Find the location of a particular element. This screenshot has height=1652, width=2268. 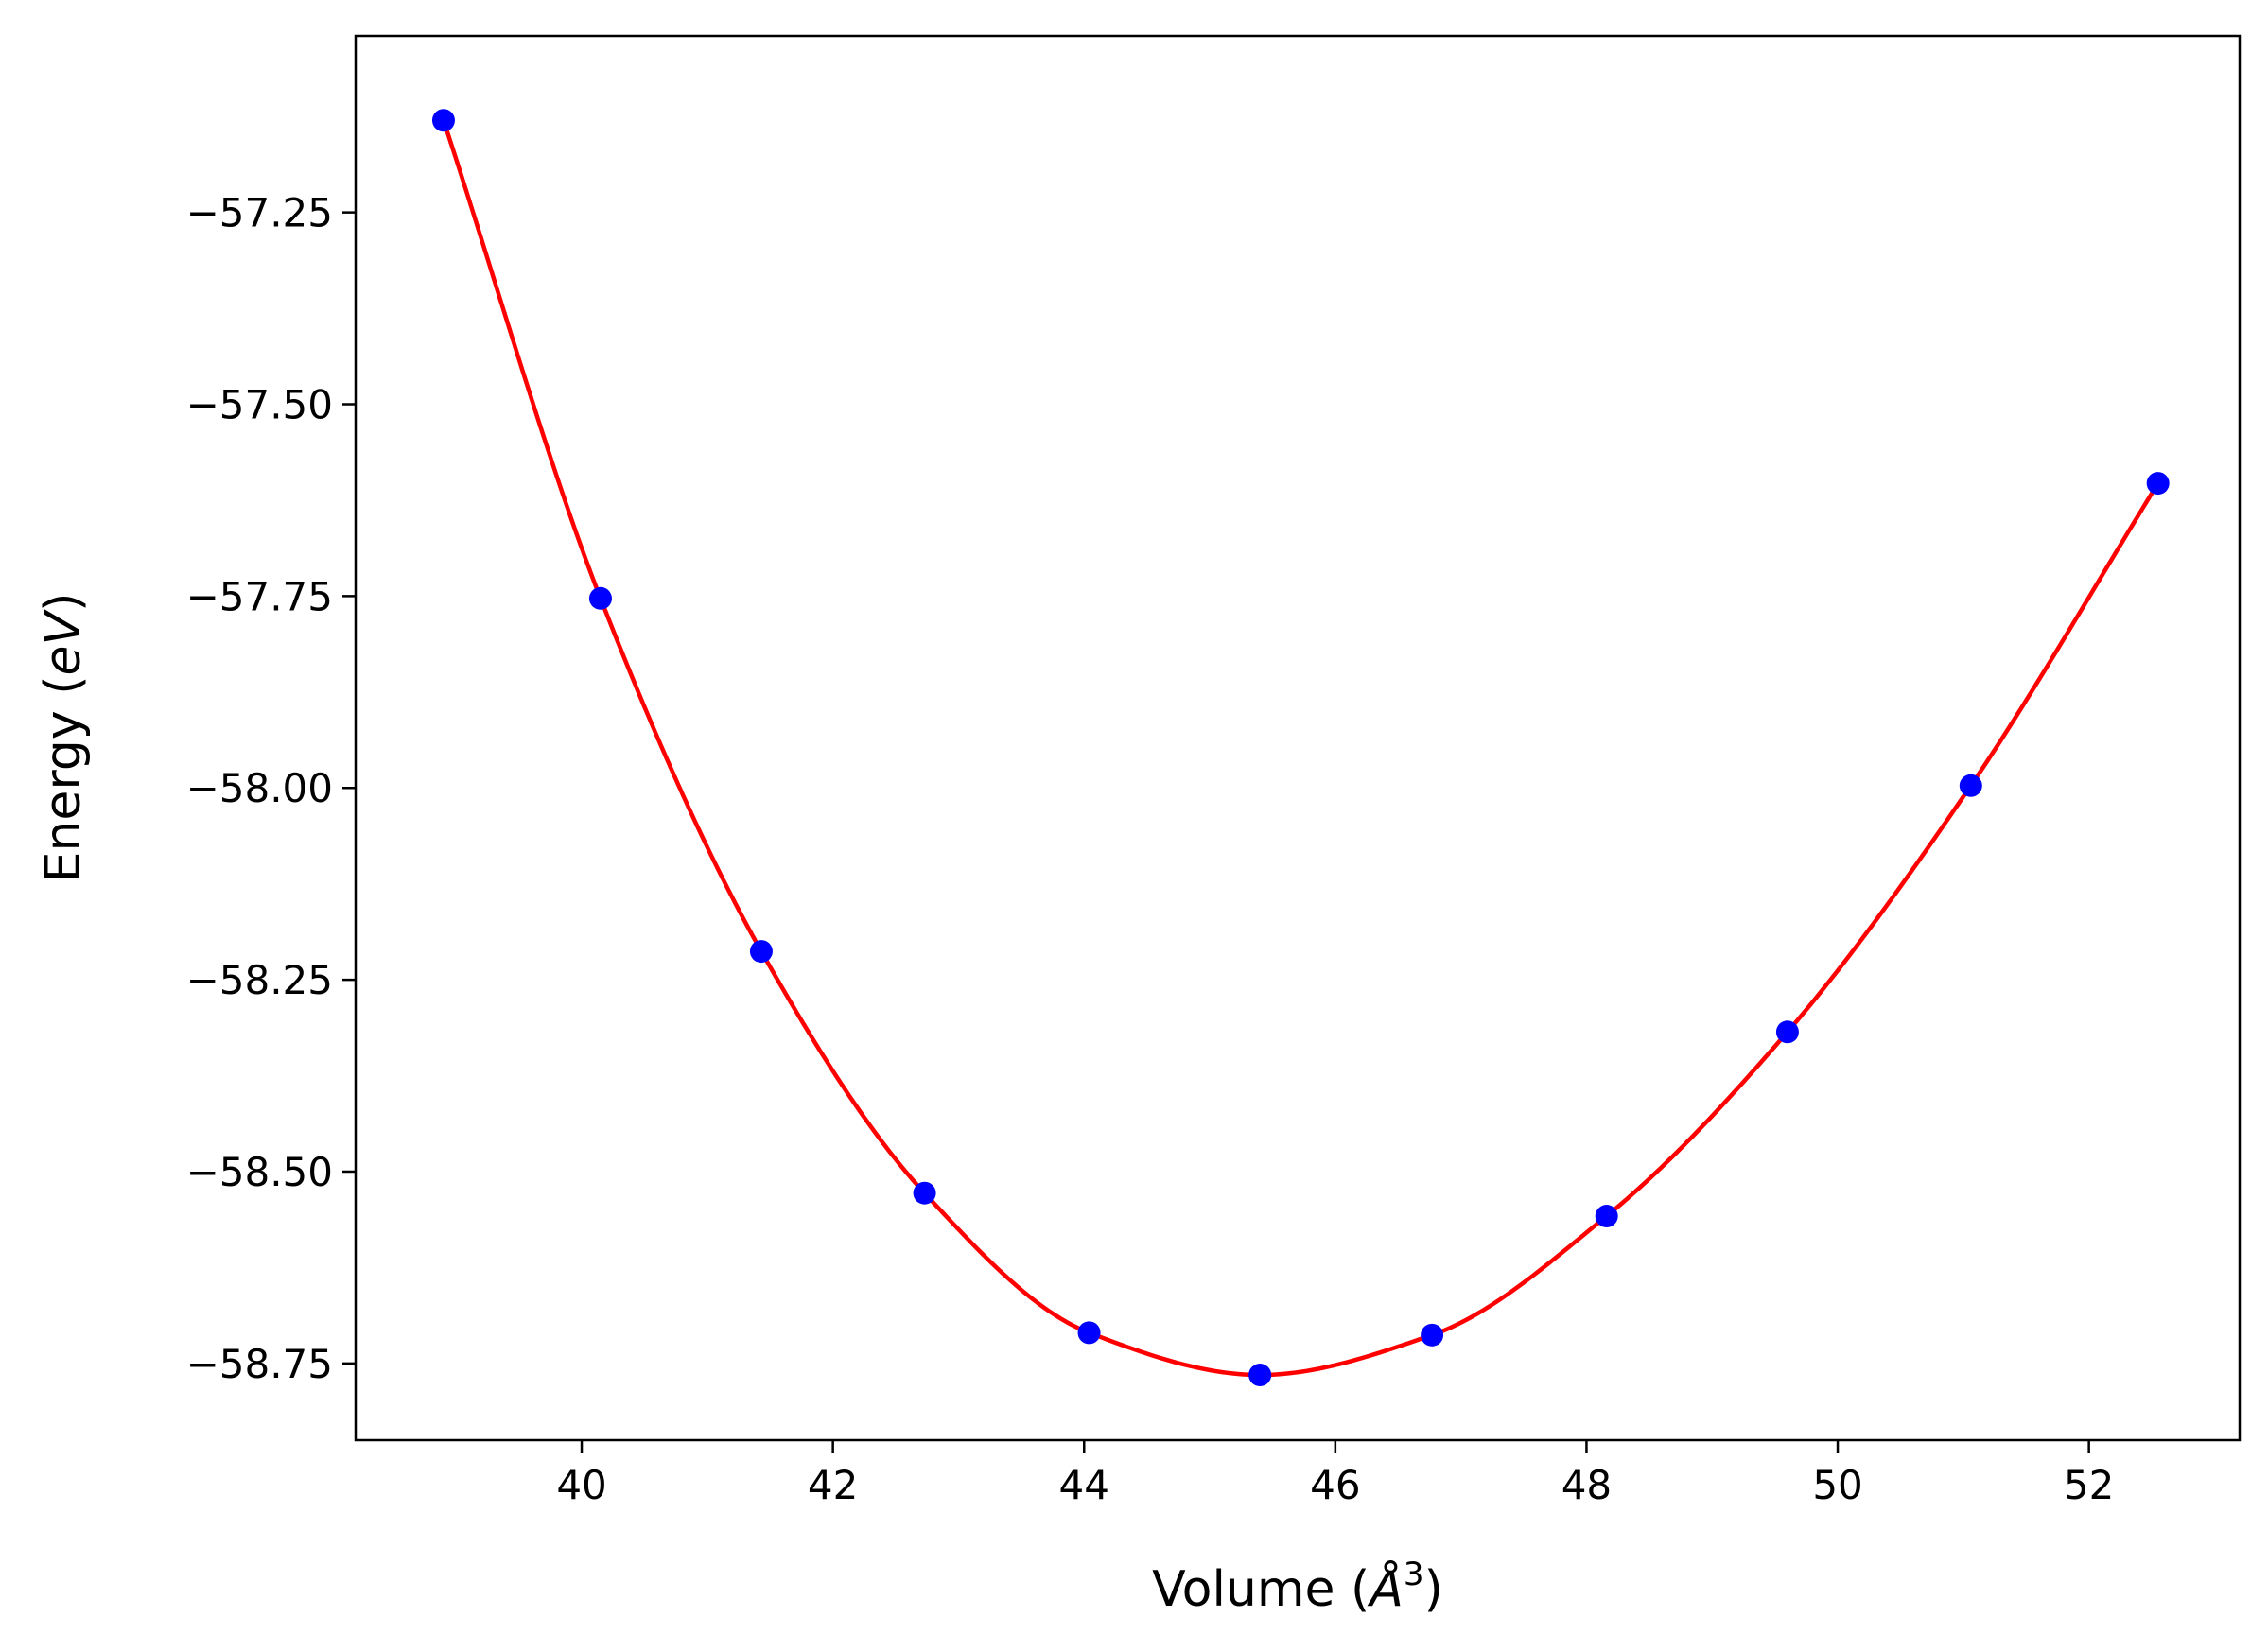

y-tick-label: −58.50 is located at coordinates (259, 1172).